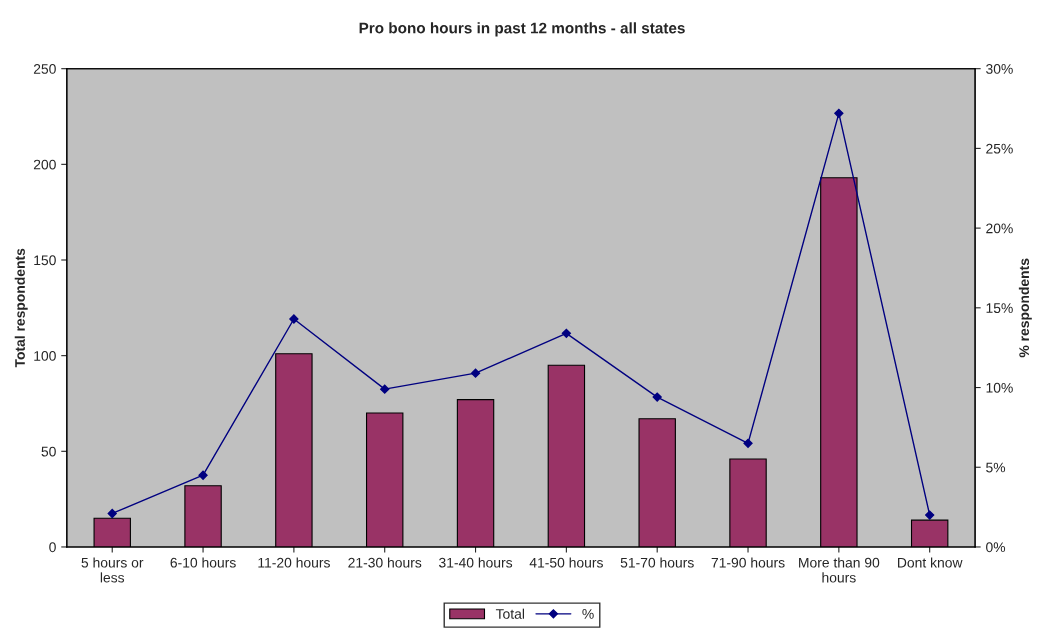 This screenshot has height=636, width=1044. What do you see at coordinates (566, 562) in the screenshot?
I see `x-tick-label: 41-50 hours` at bounding box center [566, 562].